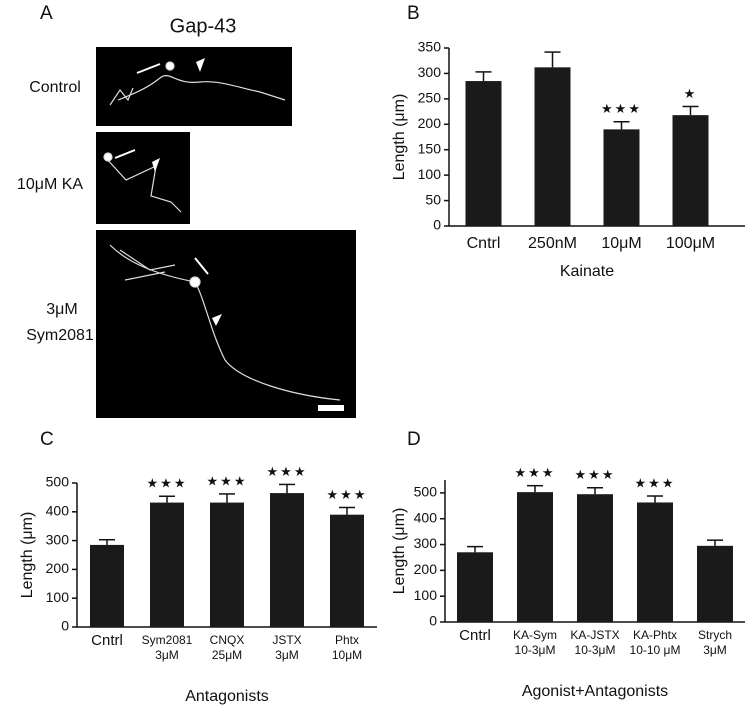 This screenshot has height=711, width=750. Describe the element at coordinates (50, 184) in the screenshot. I see `condition-label: 10μM KA` at that location.